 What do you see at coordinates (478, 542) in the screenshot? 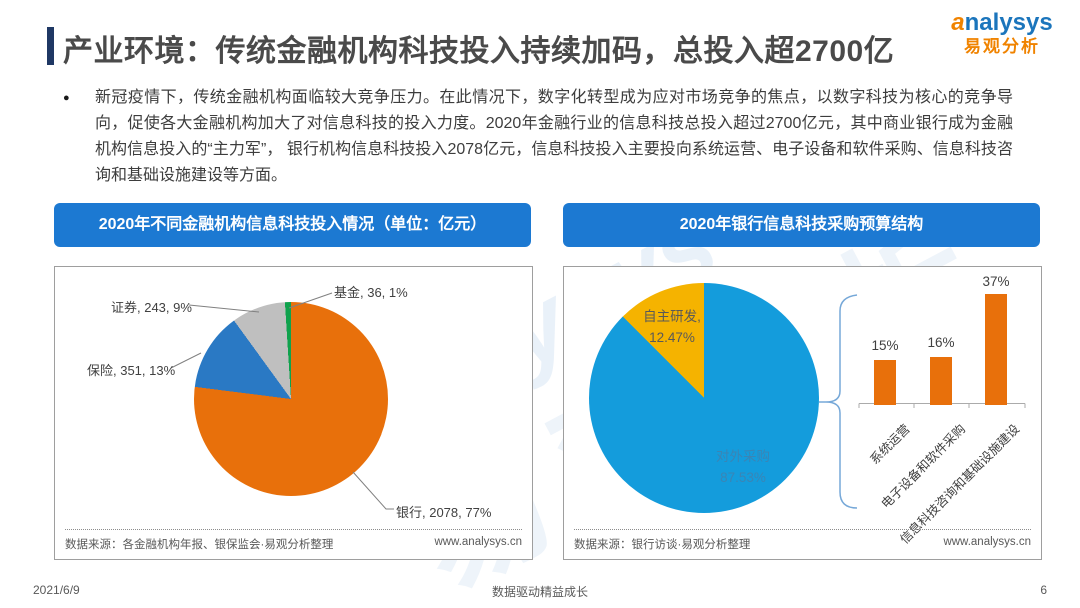
I see `left-site-text: www.analysys.cn` at bounding box center [478, 542].